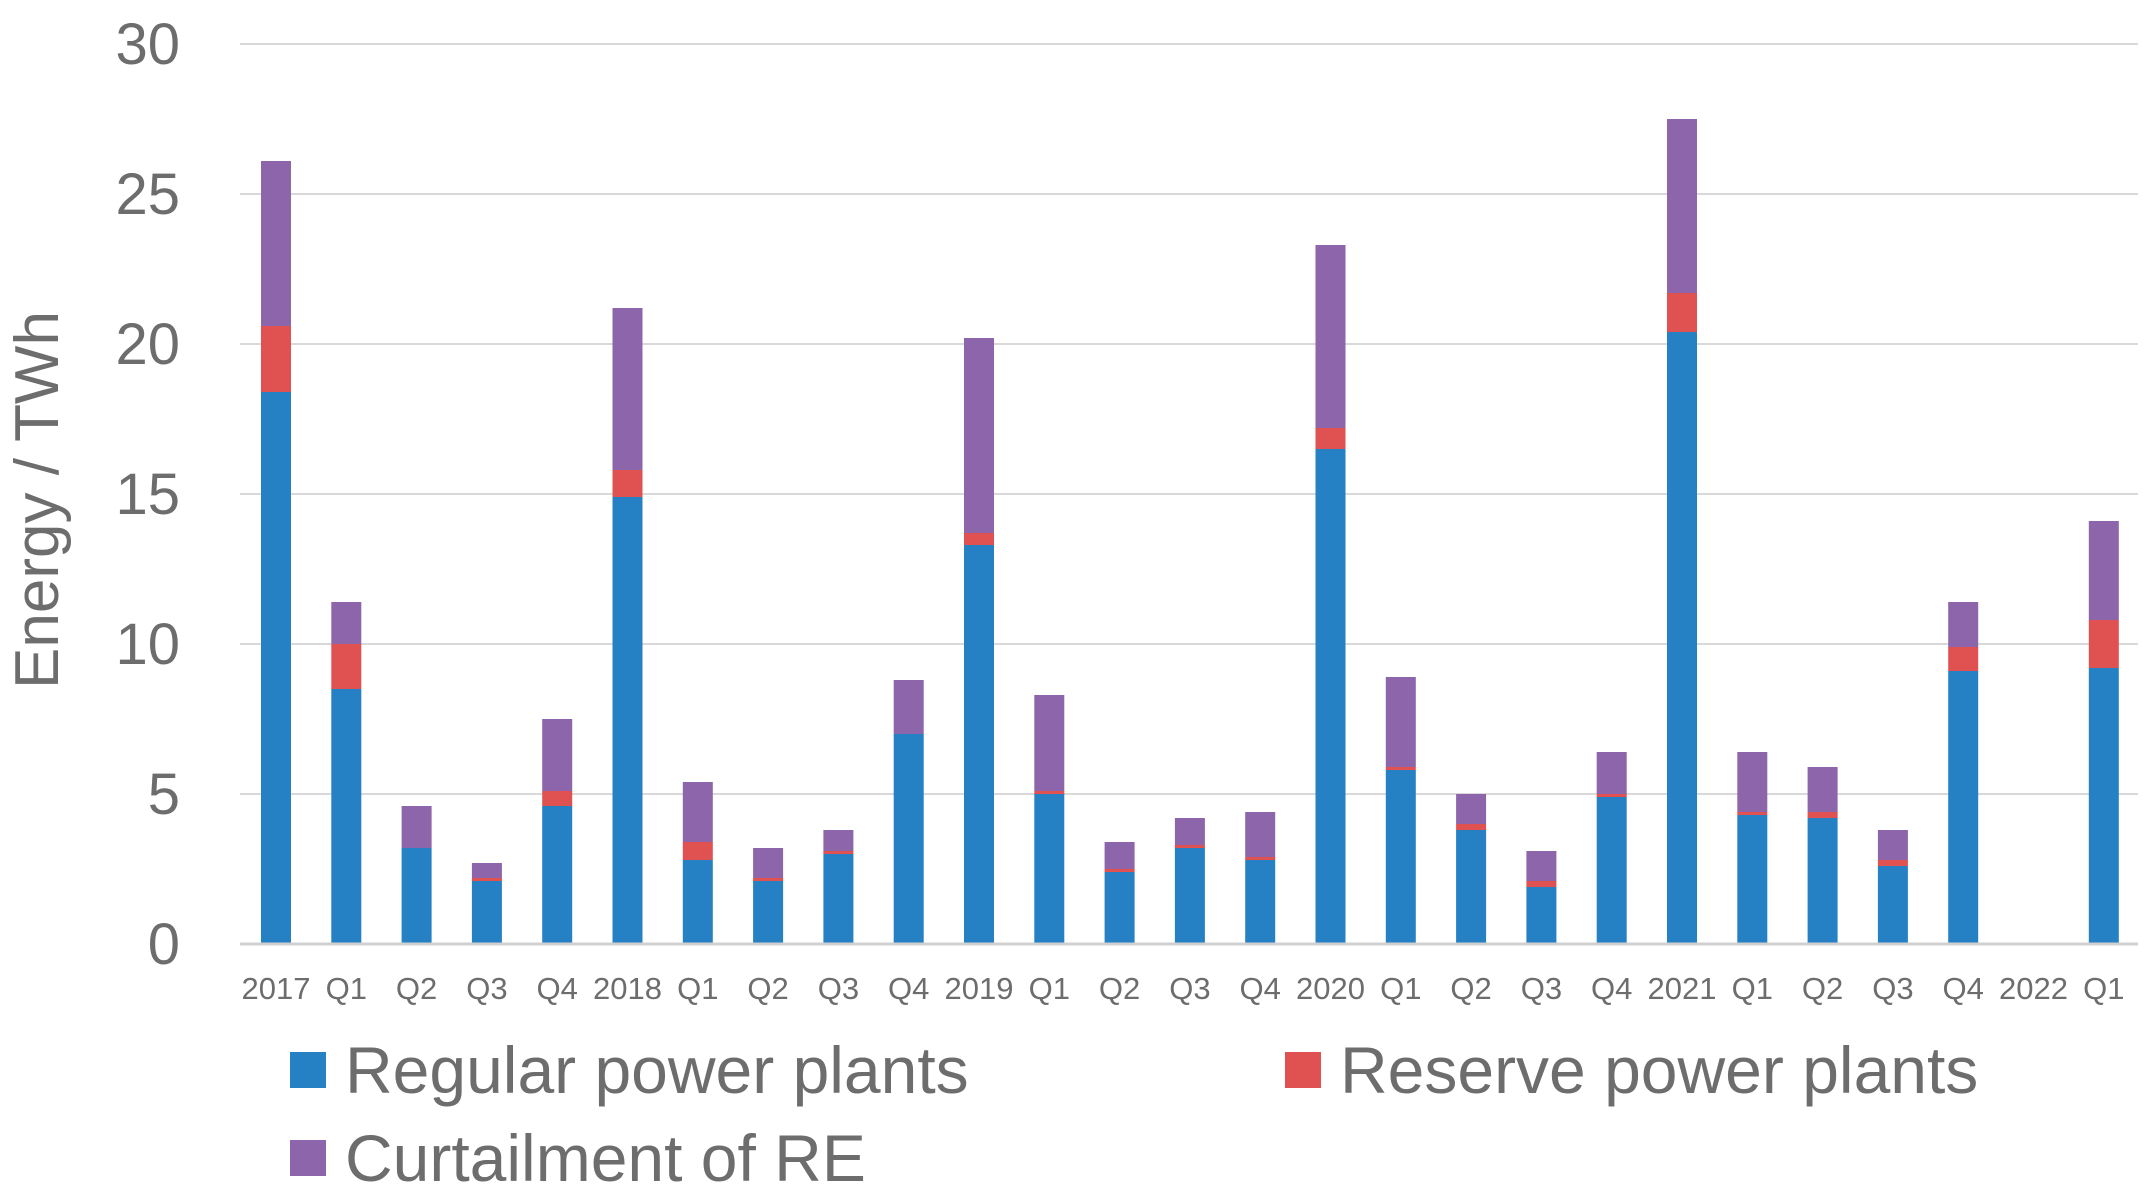 The height and width of the screenshot is (1203, 2155). I want to click on x-tick-label: 2018, so click(627, 988).